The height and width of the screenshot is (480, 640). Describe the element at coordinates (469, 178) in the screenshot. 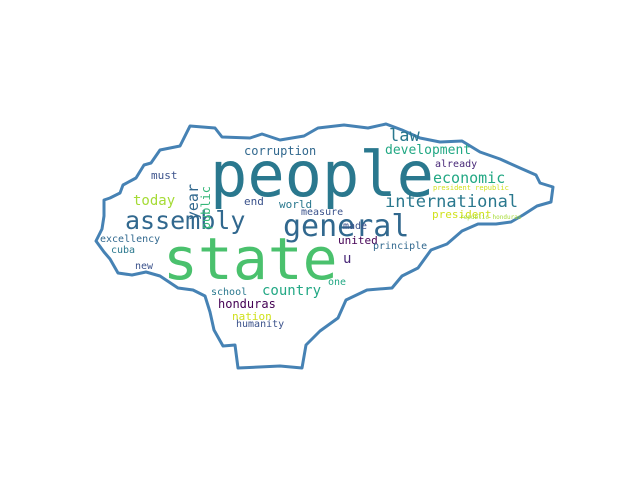

I see `word-economic: economic` at that location.